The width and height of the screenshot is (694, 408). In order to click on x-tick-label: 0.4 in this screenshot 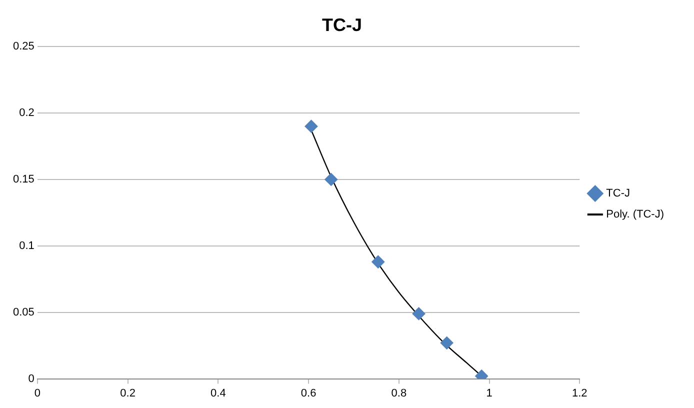, I will do `click(218, 393)`.